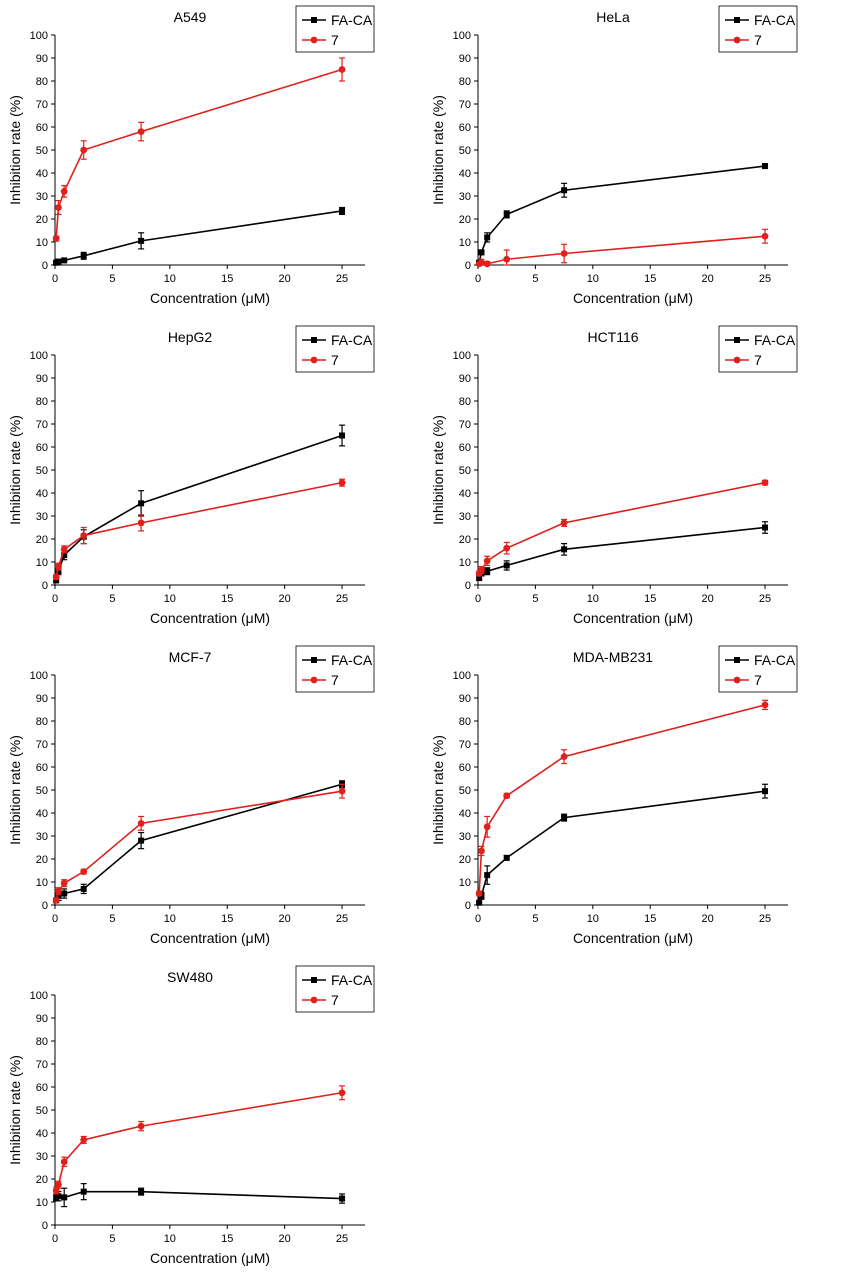 The height and width of the screenshot is (1276, 847). Describe the element at coordinates (775, 20) in the screenshot. I see `legend-label: FA-CA` at that location.